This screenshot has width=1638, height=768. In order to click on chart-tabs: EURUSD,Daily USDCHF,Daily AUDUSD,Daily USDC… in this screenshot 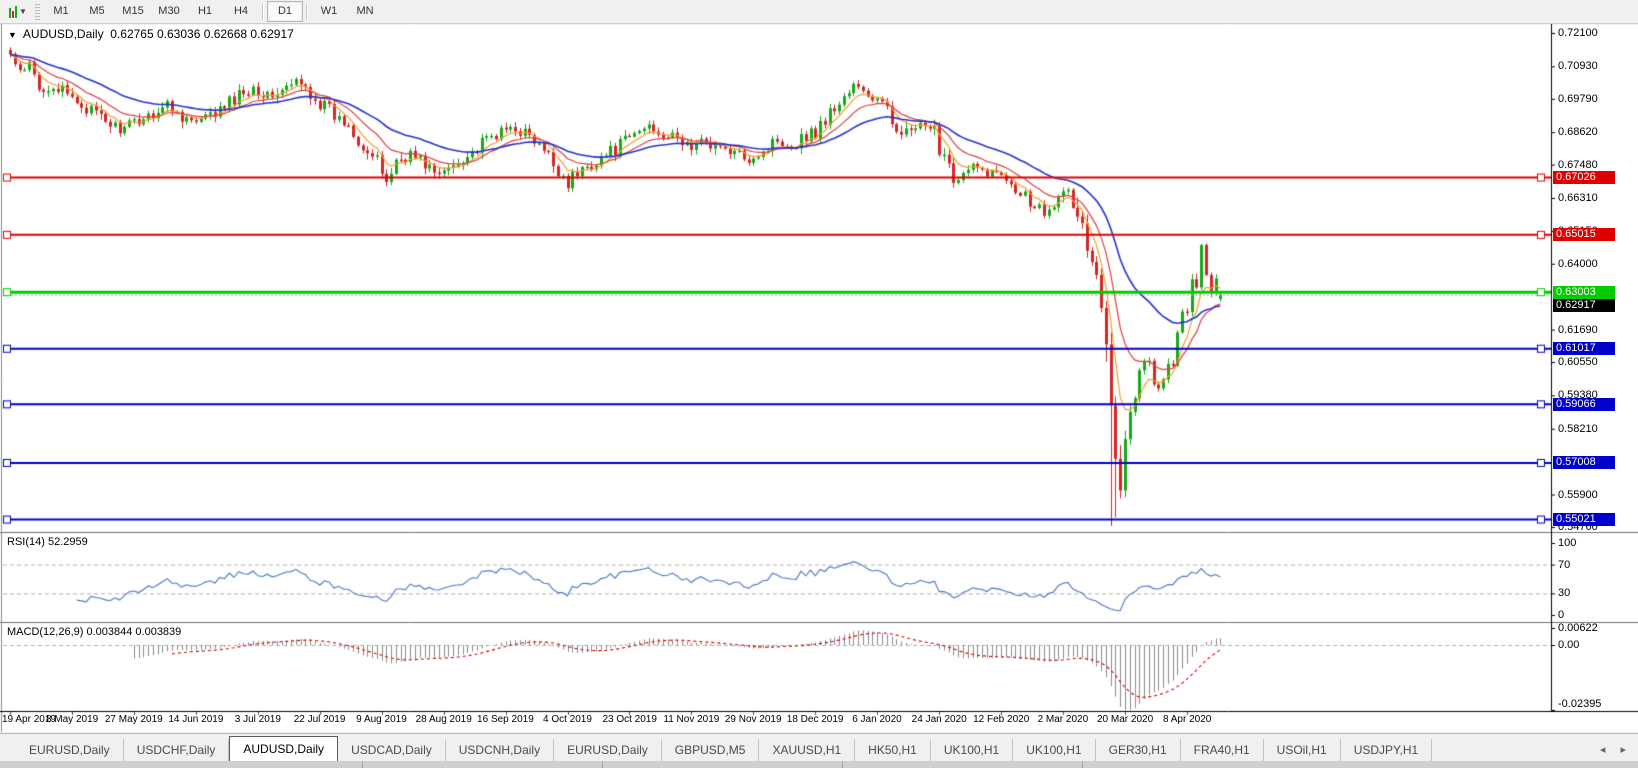, I will do `click(716, 749)`.